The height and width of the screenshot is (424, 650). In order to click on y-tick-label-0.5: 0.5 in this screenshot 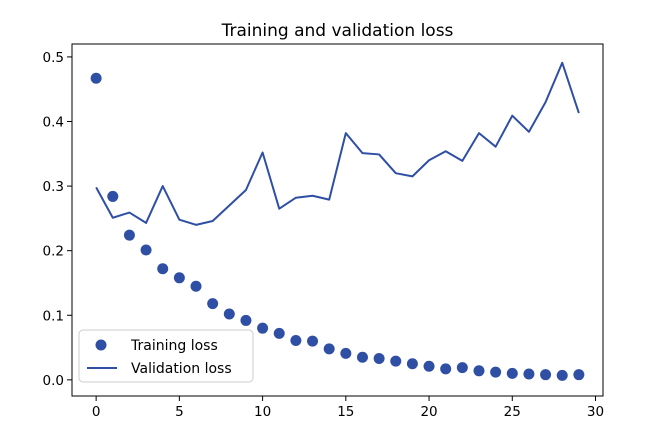, I will do `click(53, 58)`.